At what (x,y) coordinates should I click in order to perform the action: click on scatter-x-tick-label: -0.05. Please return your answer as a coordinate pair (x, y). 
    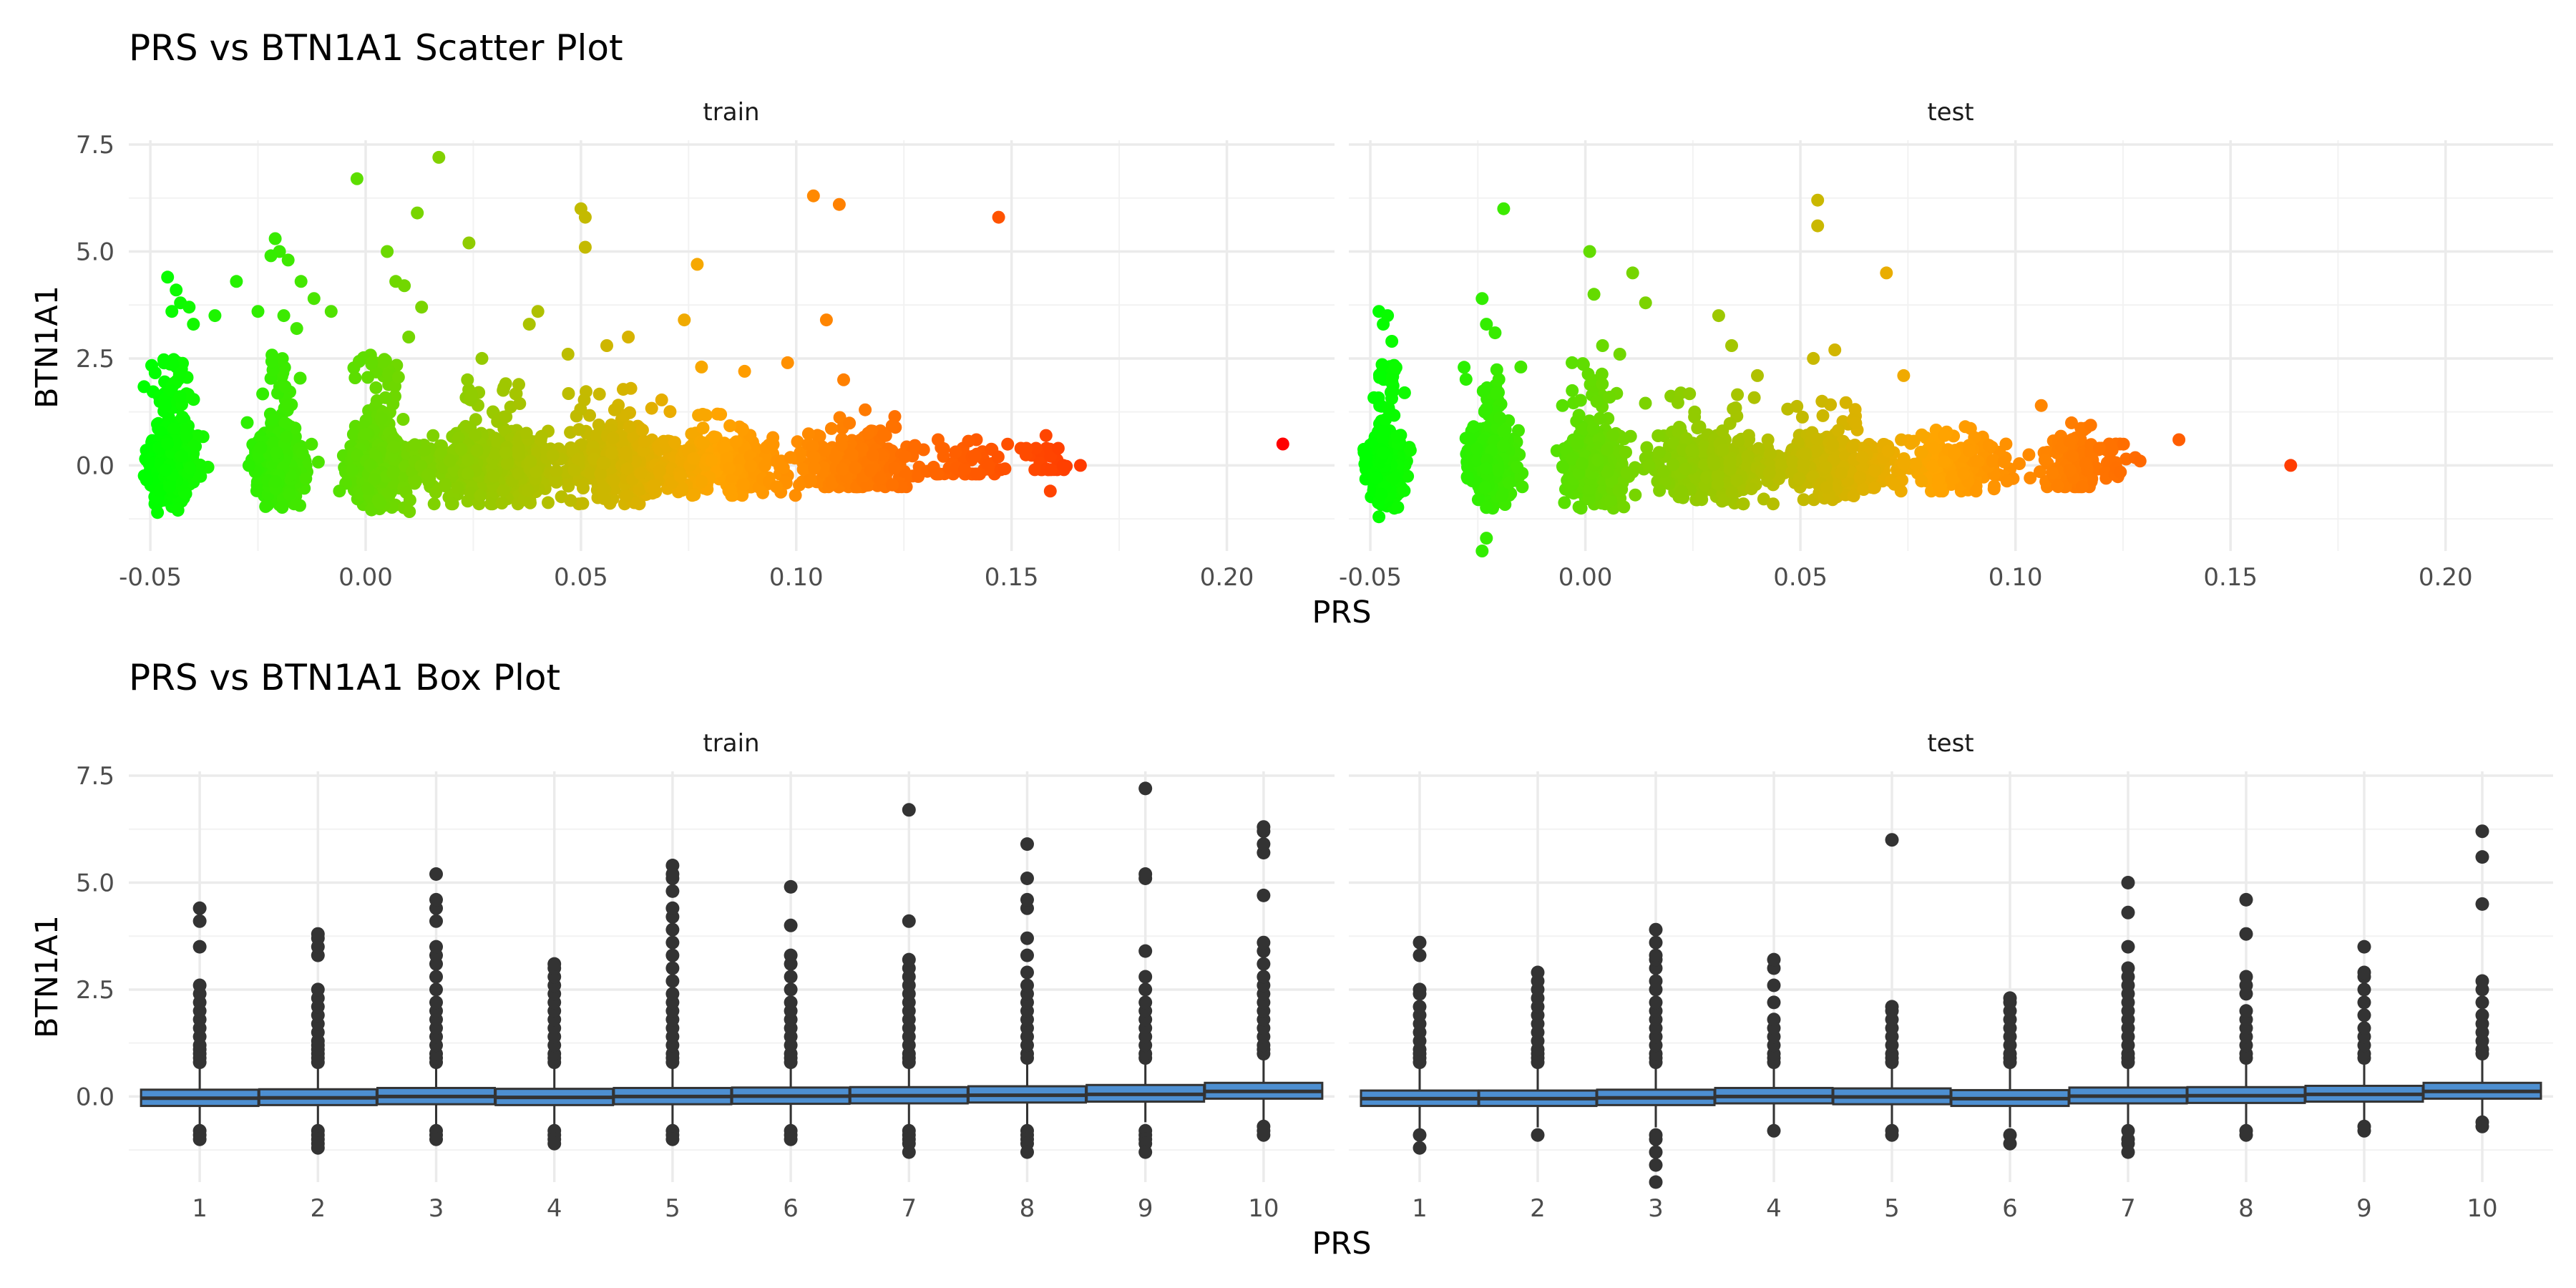
    Looking at the image, I should click on (150, 577).